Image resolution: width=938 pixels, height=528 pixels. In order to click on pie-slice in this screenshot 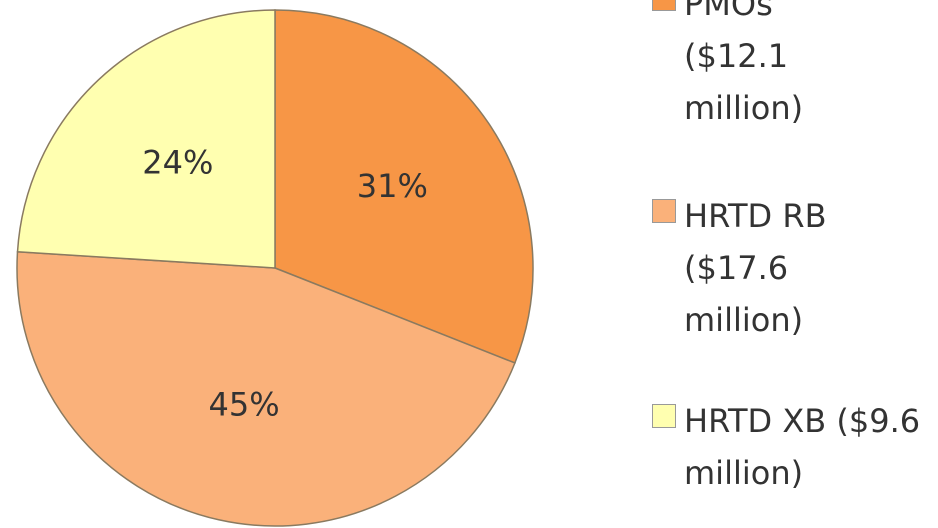, I will do `click(146, 139)`.